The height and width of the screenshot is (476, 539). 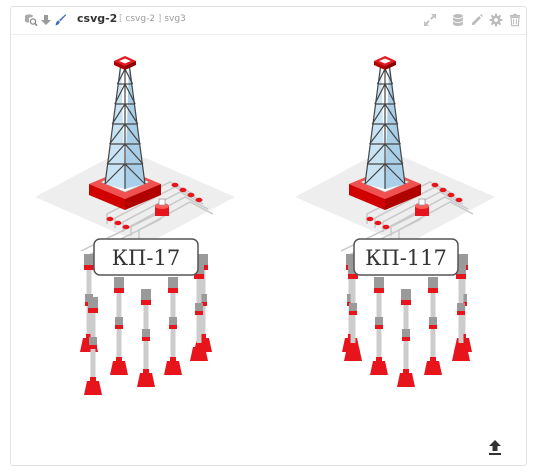 I want to click on subtitle-source: svg3, so click(x=175, y=19).